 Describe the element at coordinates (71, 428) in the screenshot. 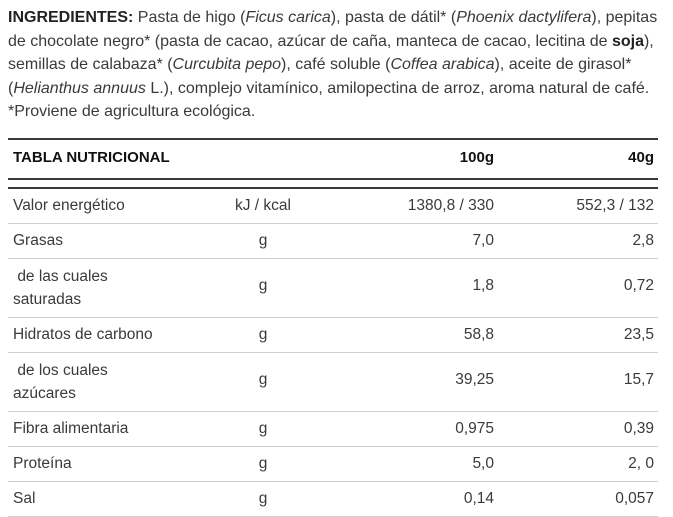

I see `row-label: Fibra alimentaria` at that location.